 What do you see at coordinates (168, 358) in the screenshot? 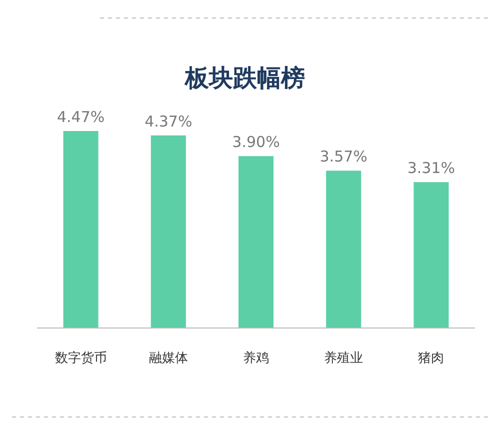
I see `x-tick-label: 融媒体` at bounding box center [168, 358].